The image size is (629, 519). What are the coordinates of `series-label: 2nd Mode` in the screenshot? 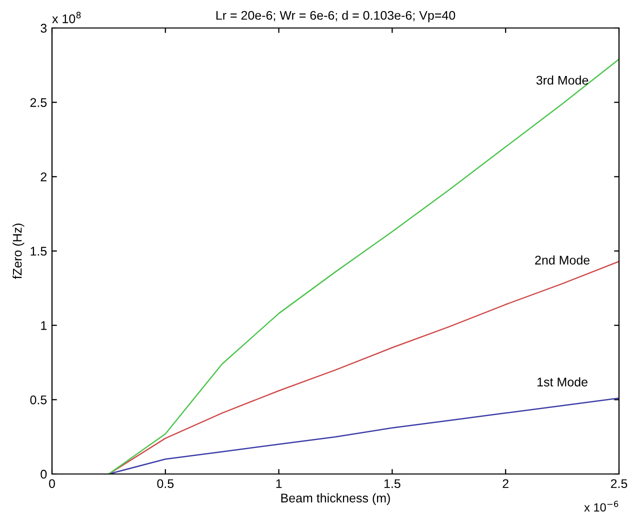 It's located at (562, 260).